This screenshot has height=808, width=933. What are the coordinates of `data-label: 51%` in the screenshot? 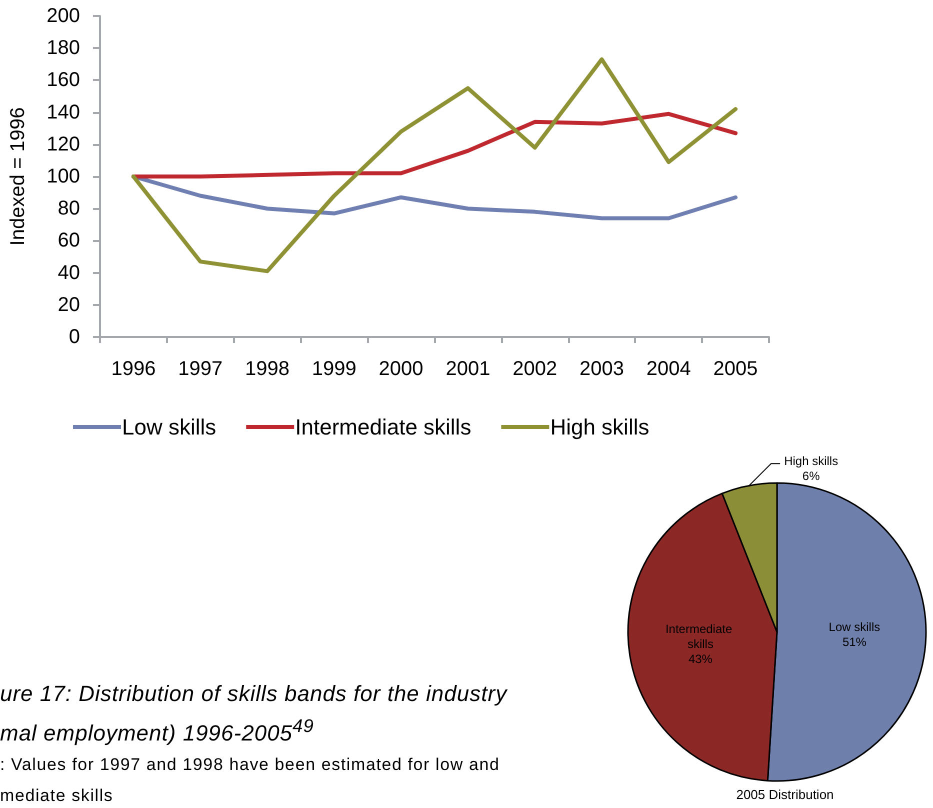 It's located at (854, 641).